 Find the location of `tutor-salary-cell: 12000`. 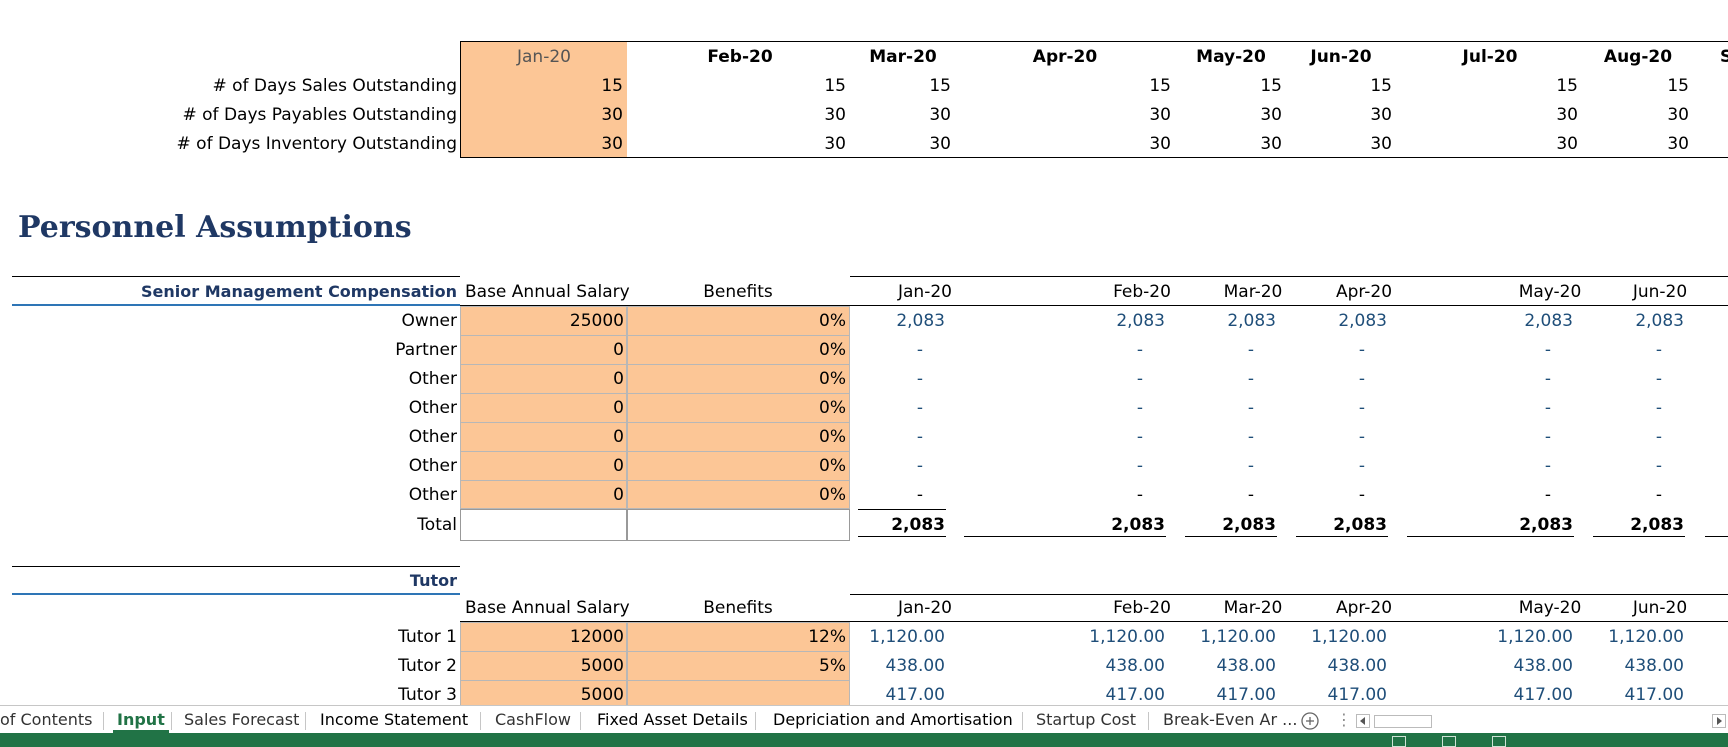

tutor-salary-cell: 12000 is located at coordinates (596, 637).